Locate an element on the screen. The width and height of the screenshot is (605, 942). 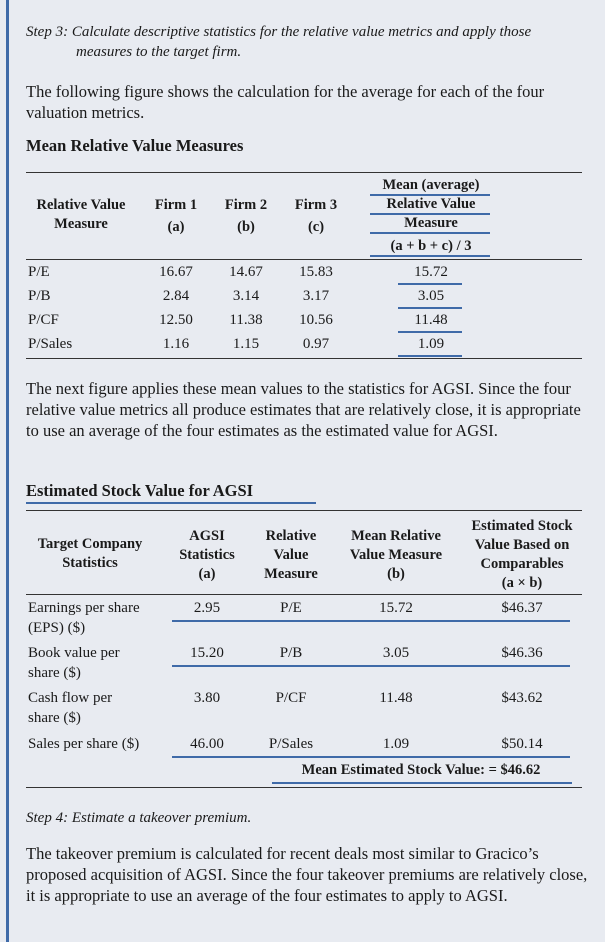
t2-head-target-l2: Statistics is located at coordinates (90, 563).